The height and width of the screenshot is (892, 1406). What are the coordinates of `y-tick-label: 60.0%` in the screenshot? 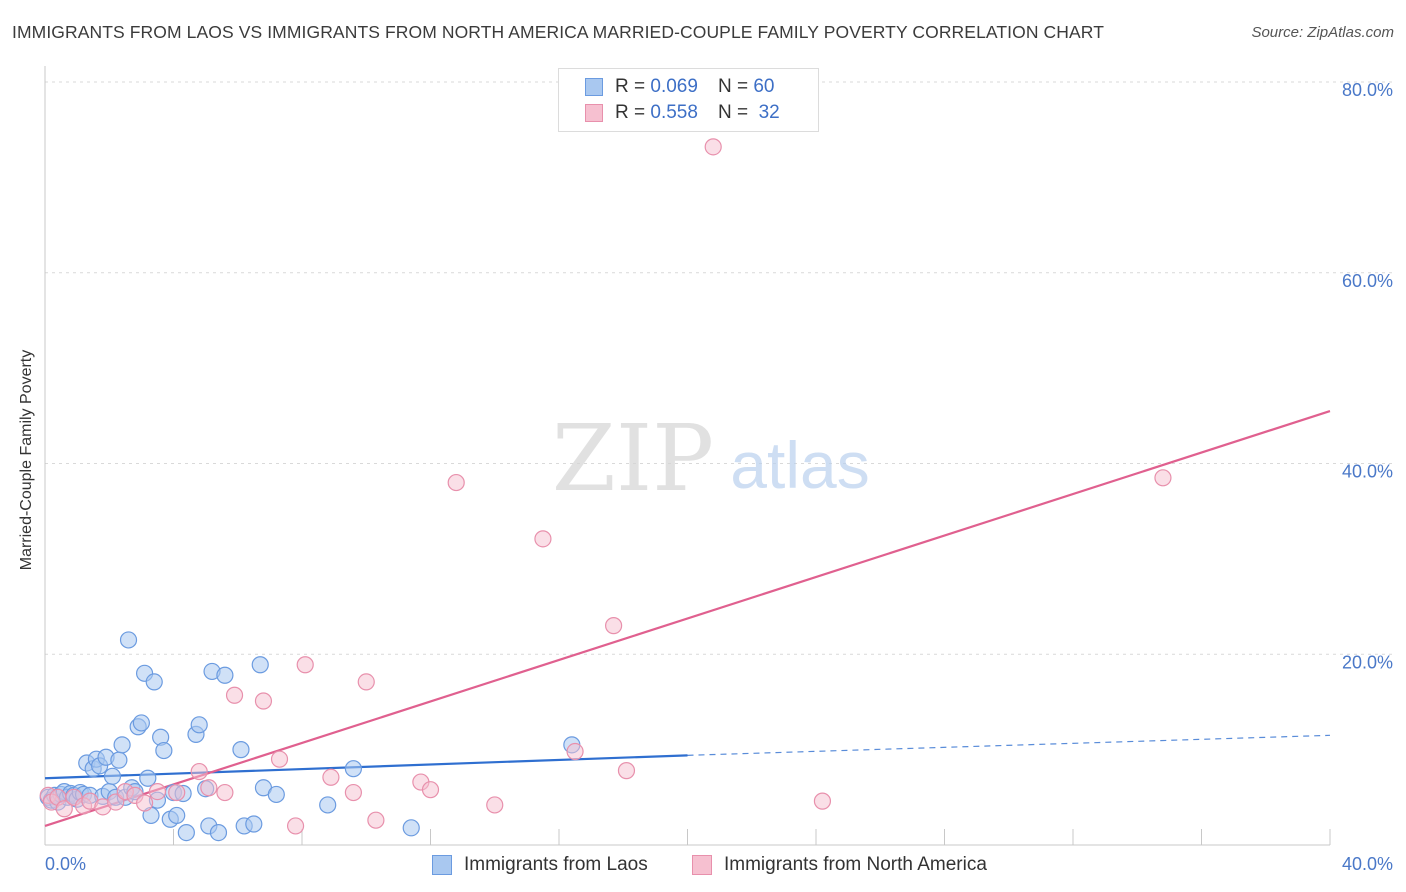 It's located at (1367, 281).